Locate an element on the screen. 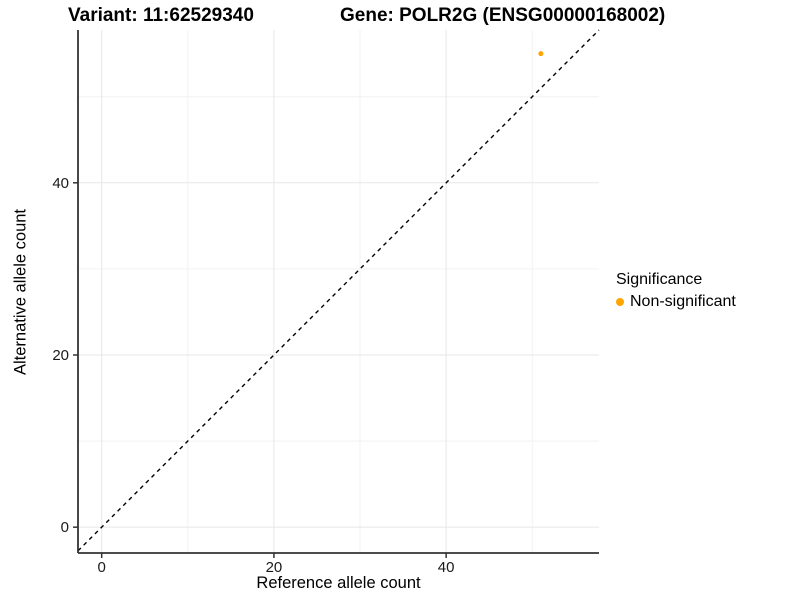  x-axis-label: Reference allele count is located at coordinates (338, 583).